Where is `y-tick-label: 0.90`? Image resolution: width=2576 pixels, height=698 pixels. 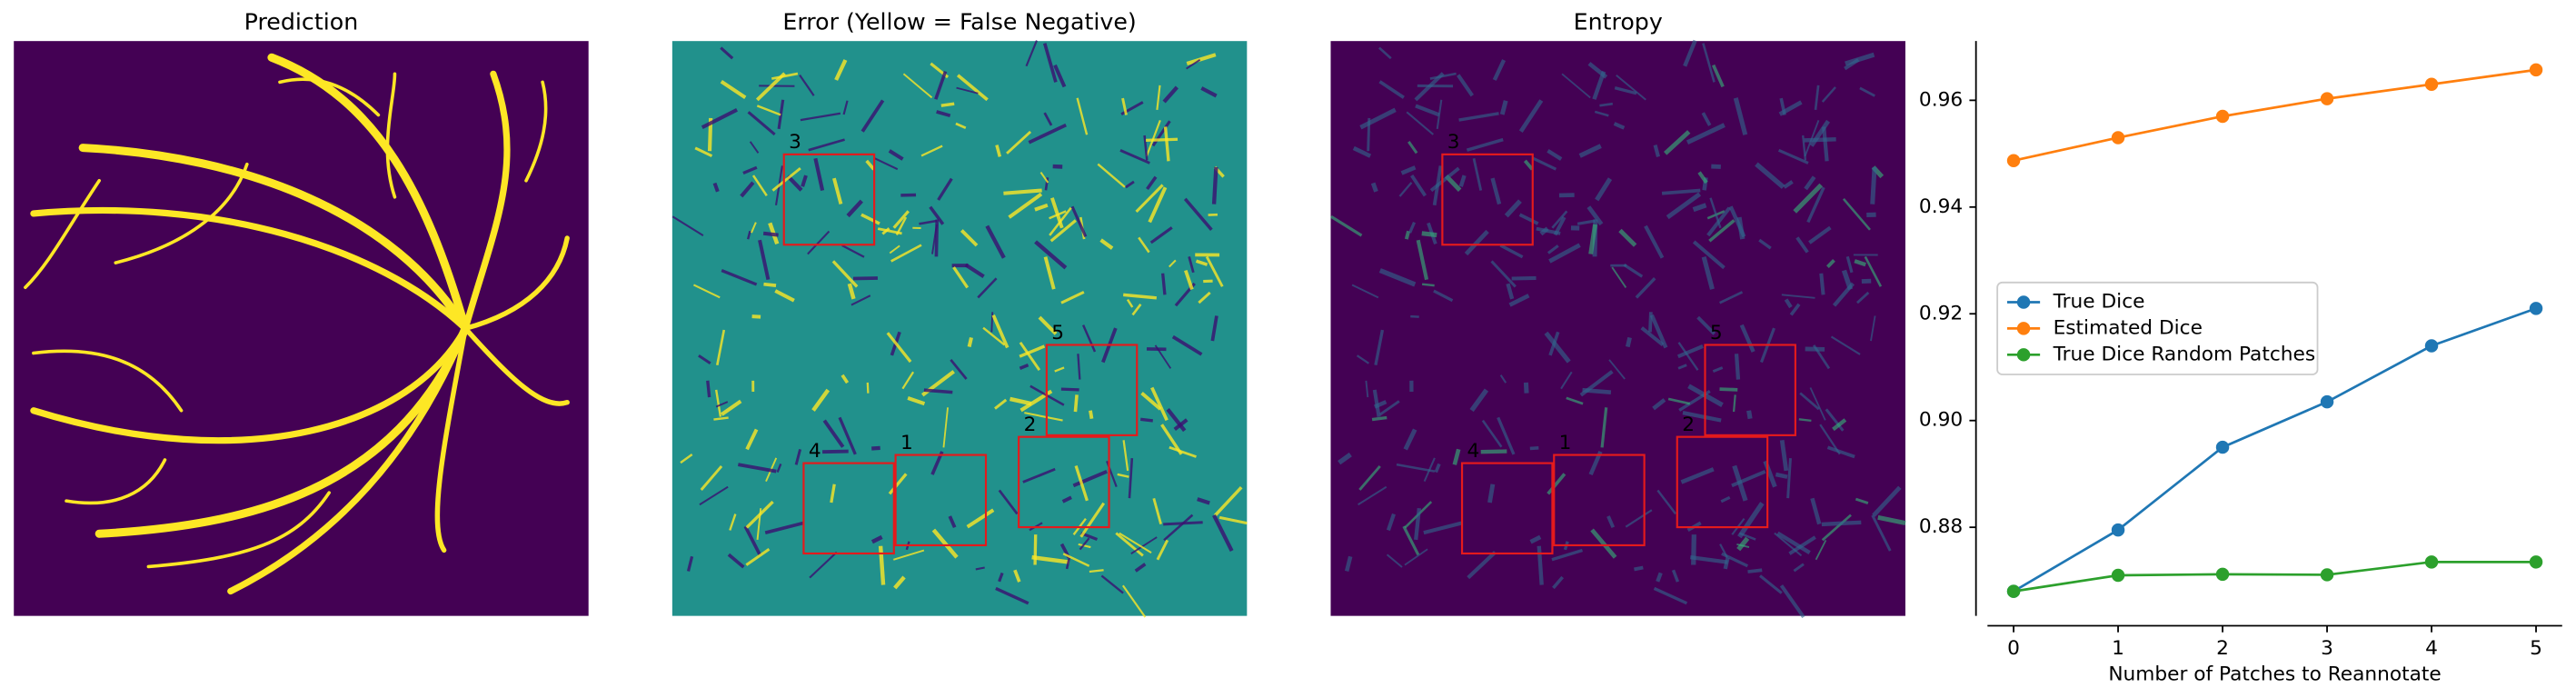 y-tick-label: 0.90 is located at coordinates (1941, 420).